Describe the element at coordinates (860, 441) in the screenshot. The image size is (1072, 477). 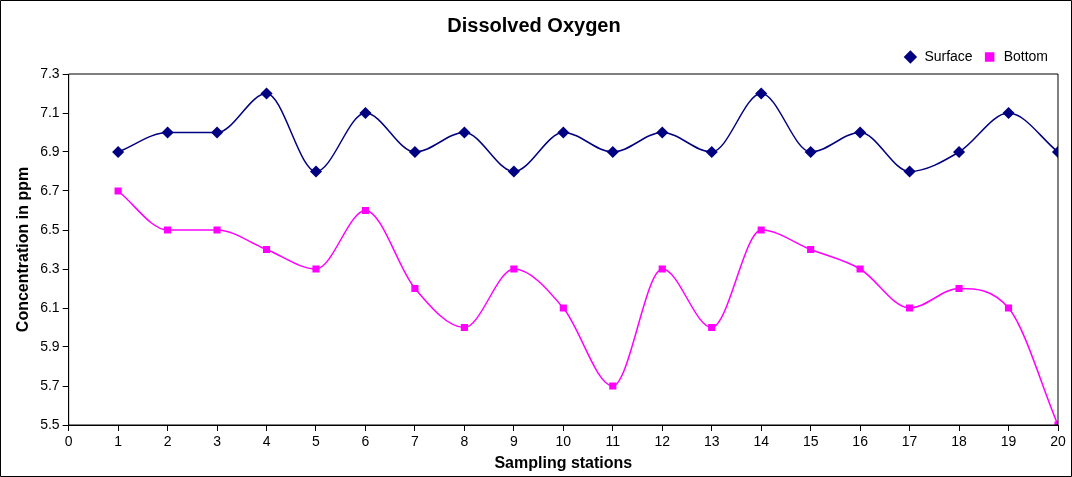
I see `x-tick-label: 16` at that location.